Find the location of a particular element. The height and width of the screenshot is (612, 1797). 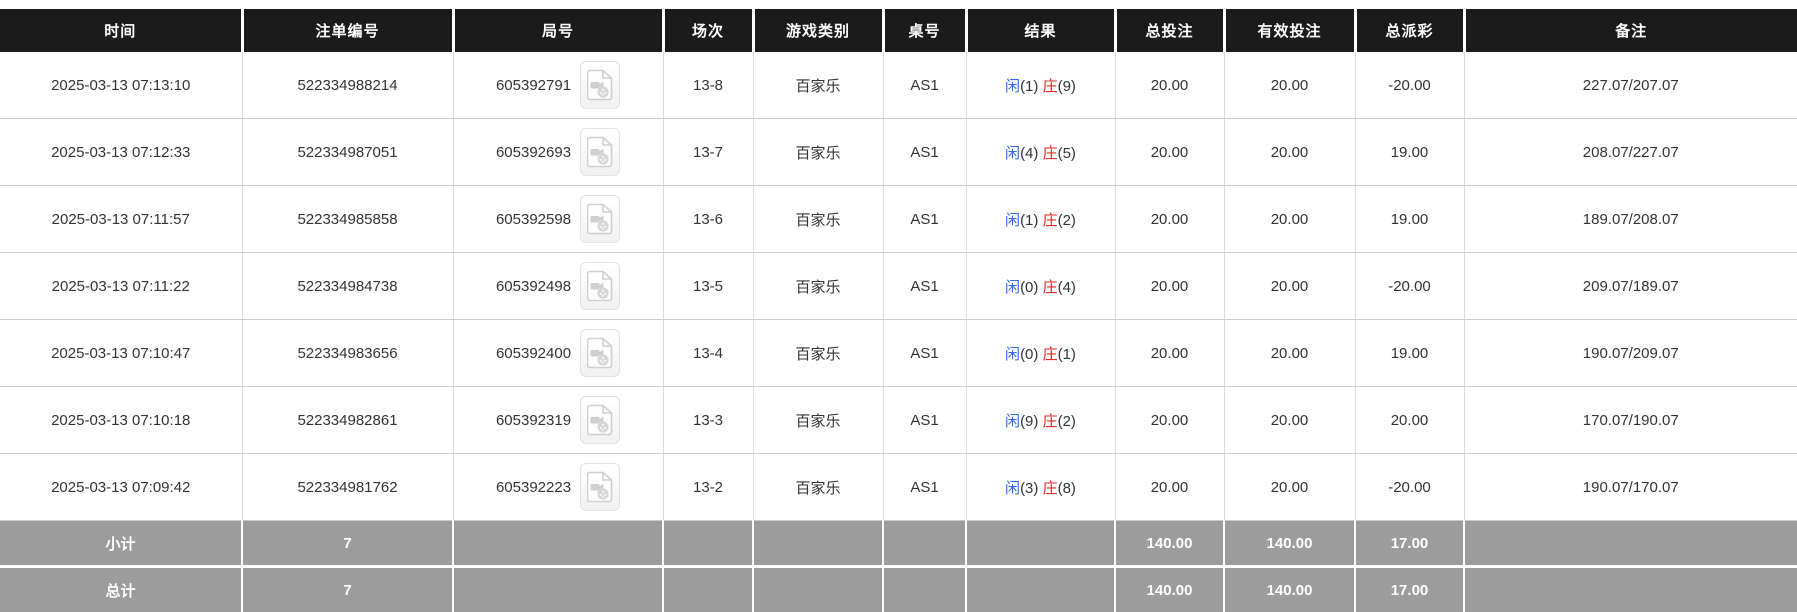

cell-bet-id: 522334982861 is located at coordinates (347, 420).